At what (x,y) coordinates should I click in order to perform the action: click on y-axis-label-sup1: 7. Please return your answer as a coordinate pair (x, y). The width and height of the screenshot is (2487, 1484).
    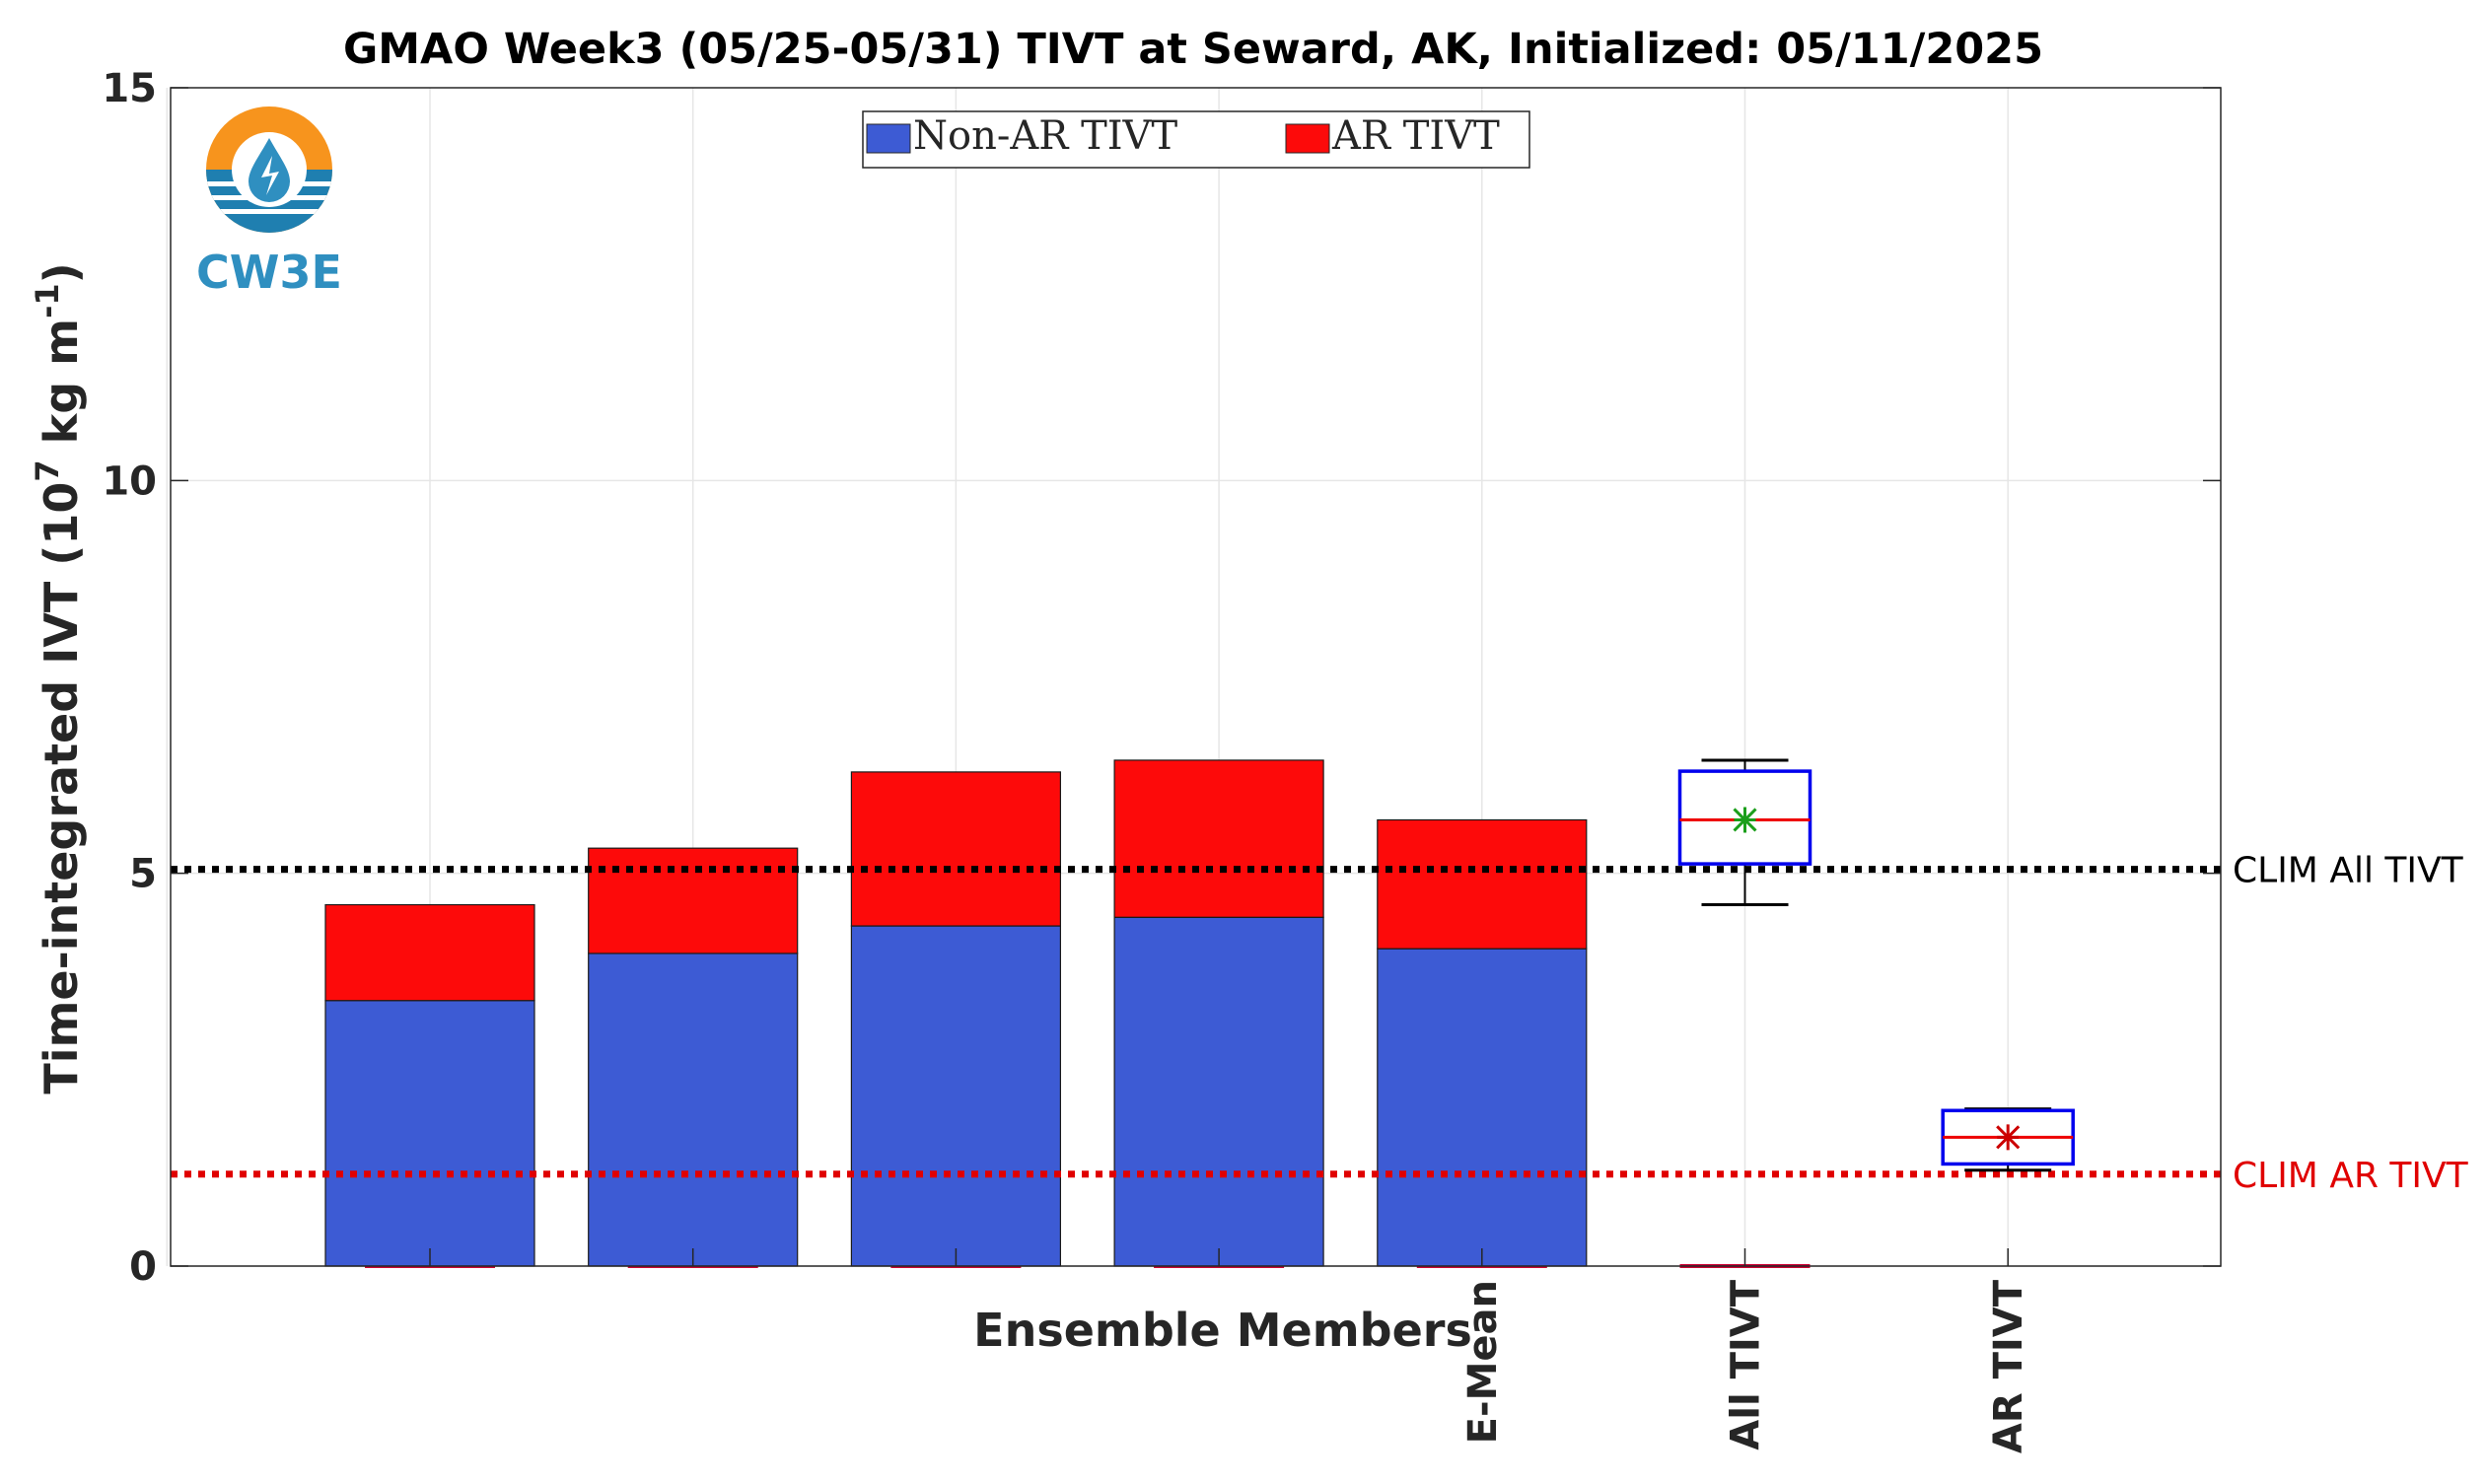
    Looking at the image, I should click on (47, 470).